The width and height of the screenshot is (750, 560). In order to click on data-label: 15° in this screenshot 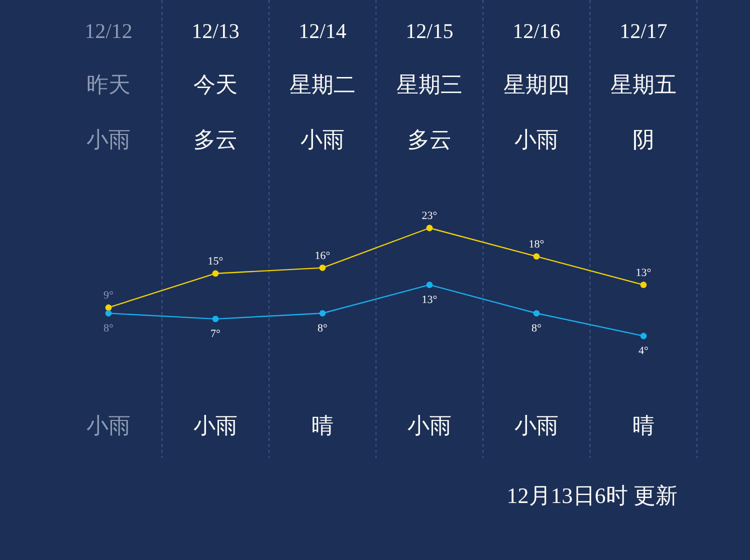, I will do `click(216, 261)`.